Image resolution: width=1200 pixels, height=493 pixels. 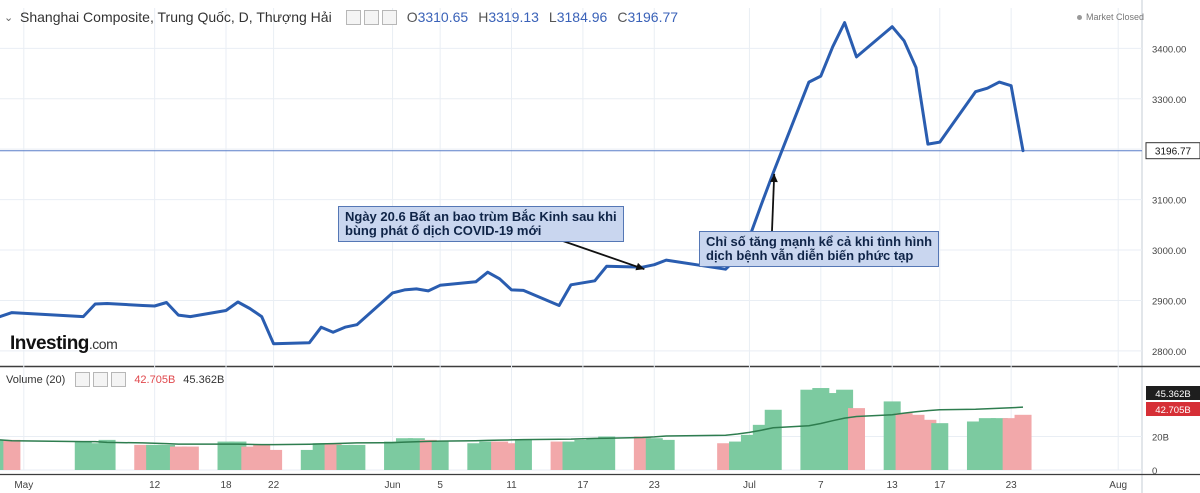 I want to click on y-tick-label: 3100.00, so click(x=1169, y=201).